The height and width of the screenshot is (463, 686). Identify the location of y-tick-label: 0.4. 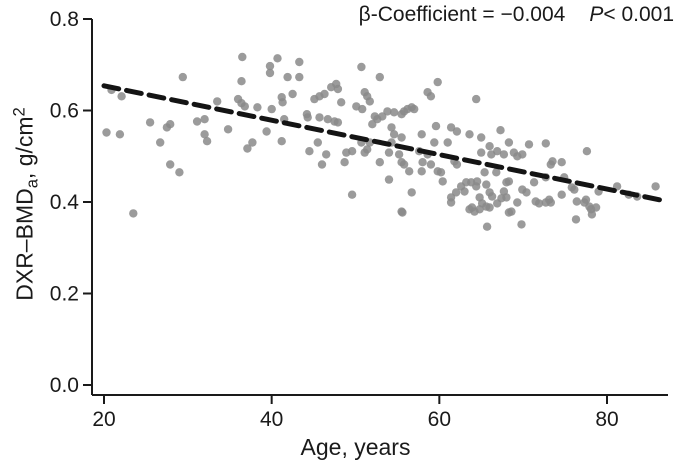
(65, 202).